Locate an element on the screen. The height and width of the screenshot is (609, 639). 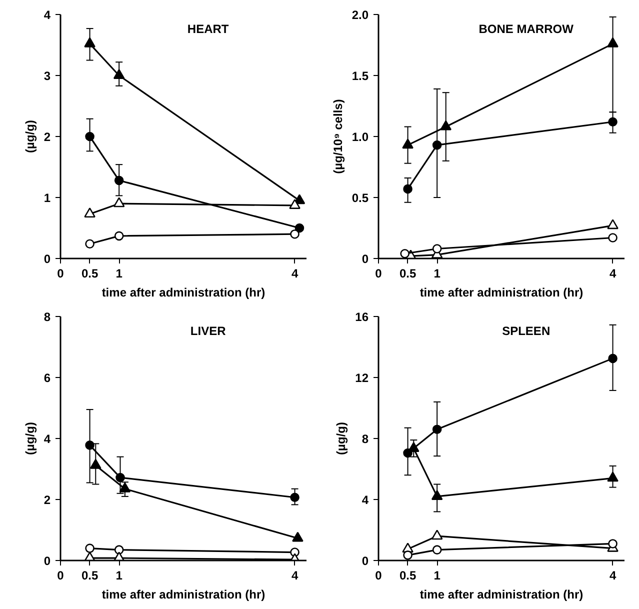
y-tick-label: 1 is located at coordinates (47, 198).